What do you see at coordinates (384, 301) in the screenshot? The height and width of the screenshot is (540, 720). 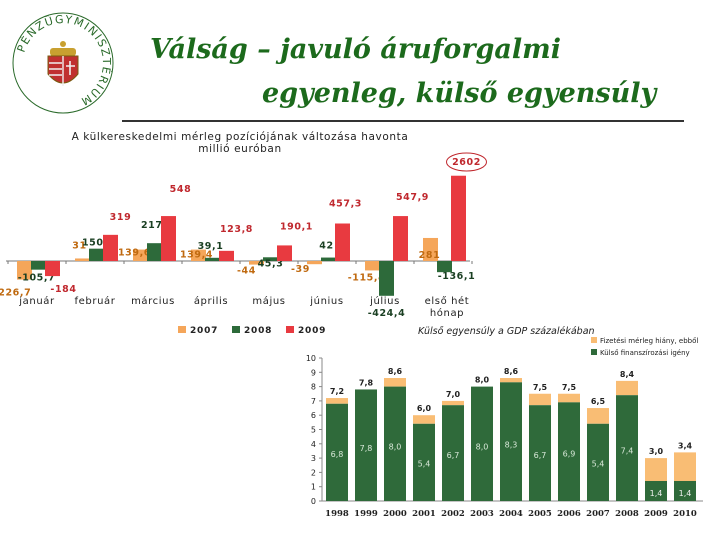 I see `chart1-category-label: július` at bounding box center [384, 301].